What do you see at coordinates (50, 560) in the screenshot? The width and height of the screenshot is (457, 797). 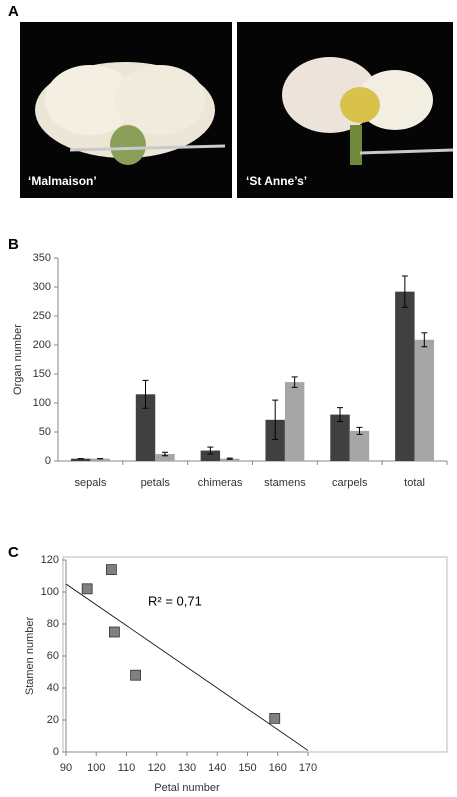 I see `y-tick-label: 120` at bounding box center [50, 560].